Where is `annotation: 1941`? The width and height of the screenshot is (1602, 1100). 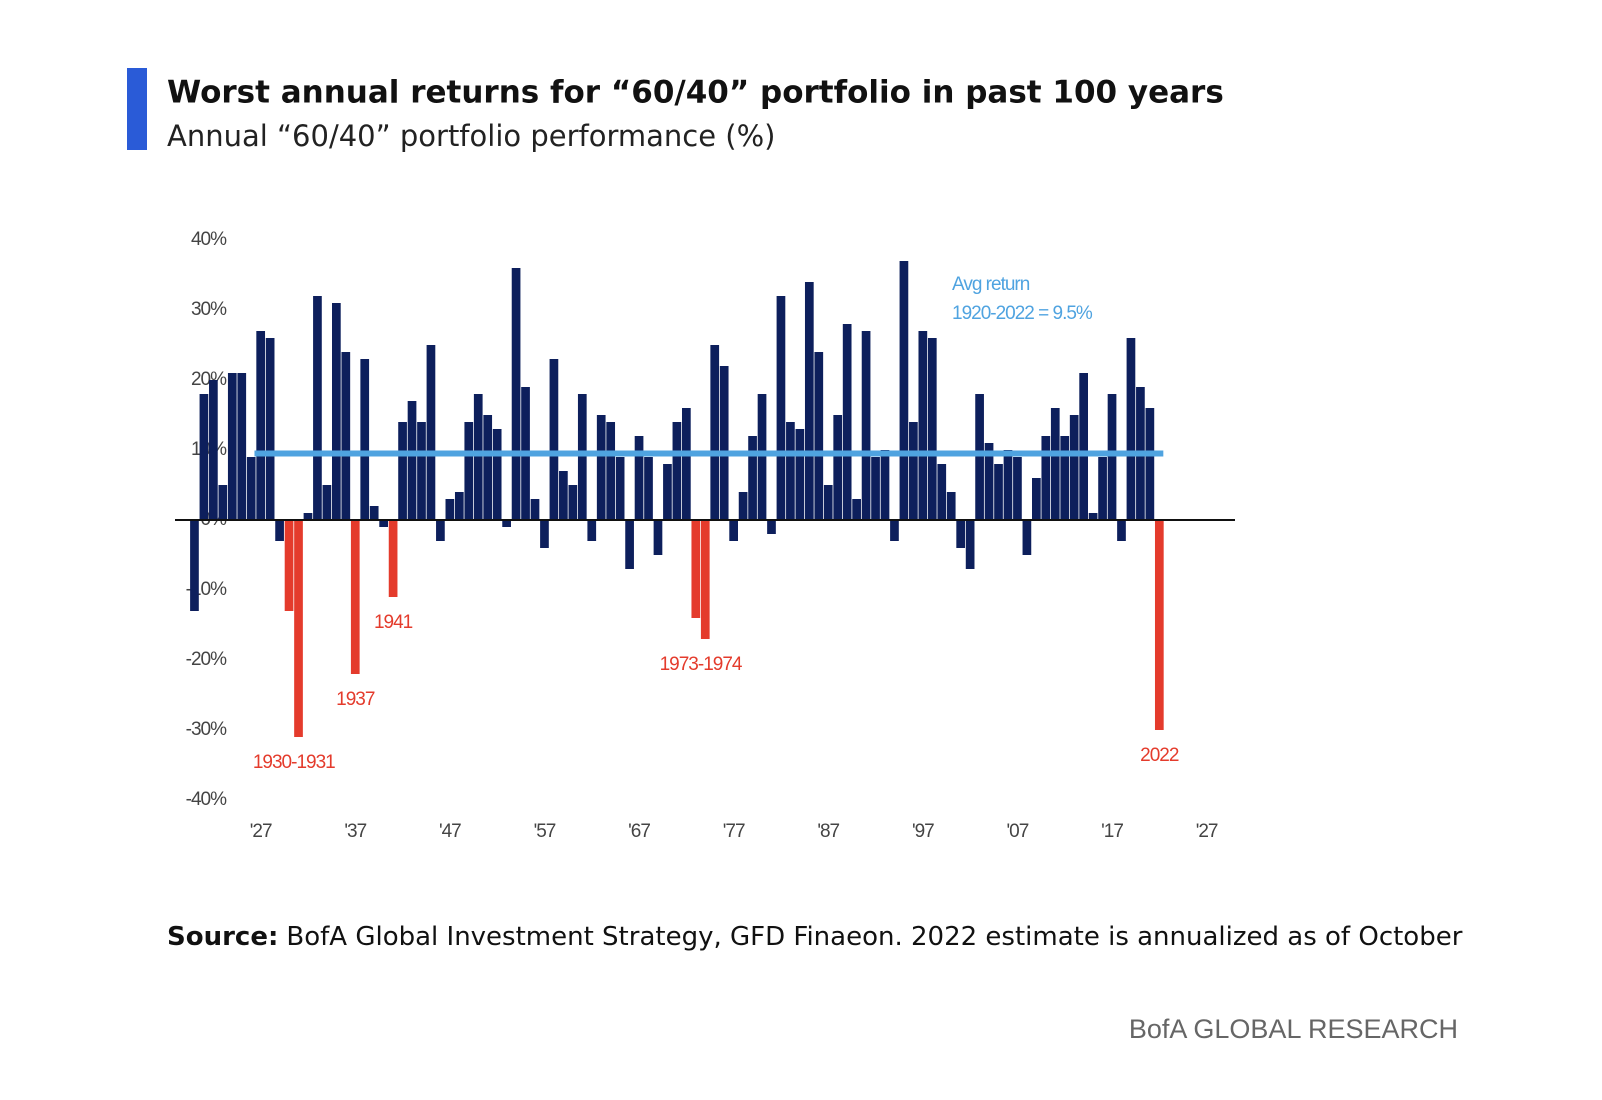
annotation: 1941 is located at coordinates (393, 622).